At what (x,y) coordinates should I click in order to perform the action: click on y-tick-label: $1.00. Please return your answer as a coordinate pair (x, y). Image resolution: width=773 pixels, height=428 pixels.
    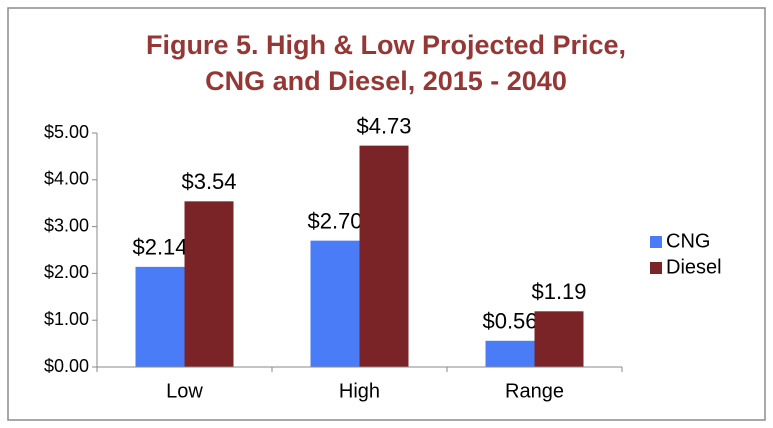
    Looking at the image, I should click on (66, 319).